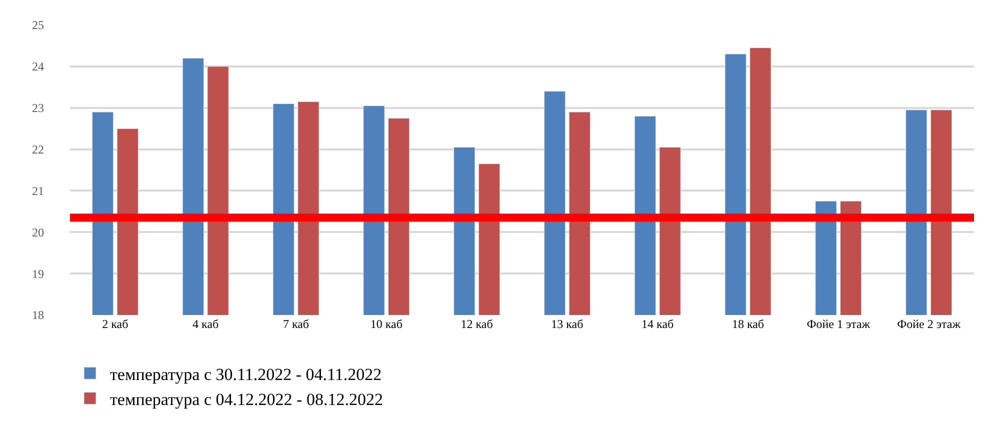 This screenshot has width=984, height=427. Describe the element at coordinates (296, 324) in the screenshot. I see `x-tick-label: 7 каб` at that location.